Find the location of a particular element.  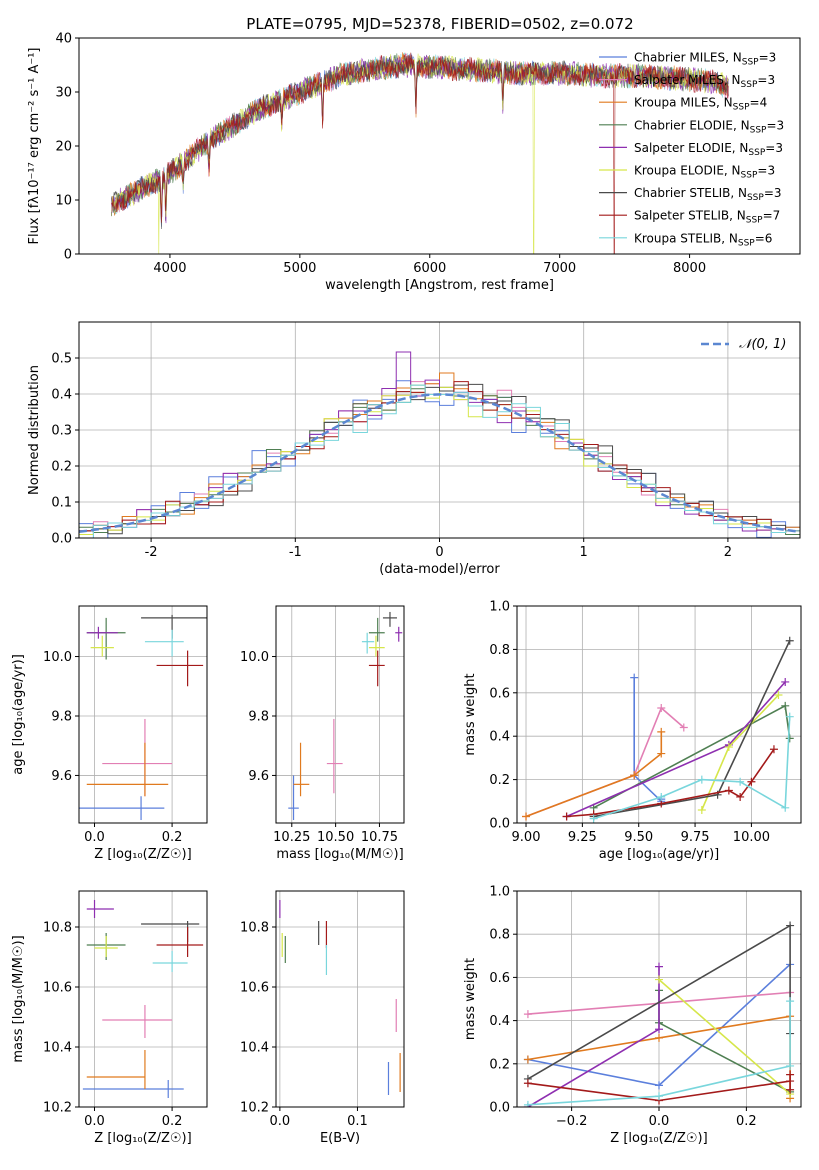

x-axis-label: age [log₁₀(age/yr)] is located at coordinates (659, 854).